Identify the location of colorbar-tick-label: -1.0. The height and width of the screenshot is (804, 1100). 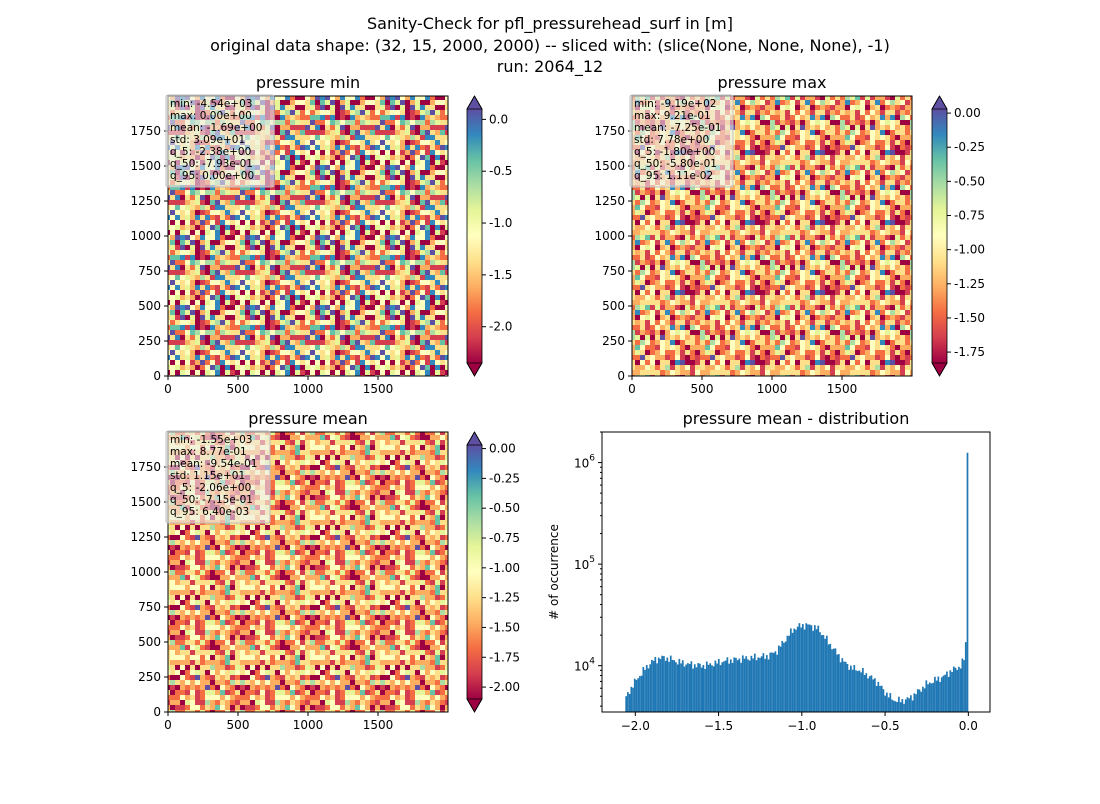
(500, 223).